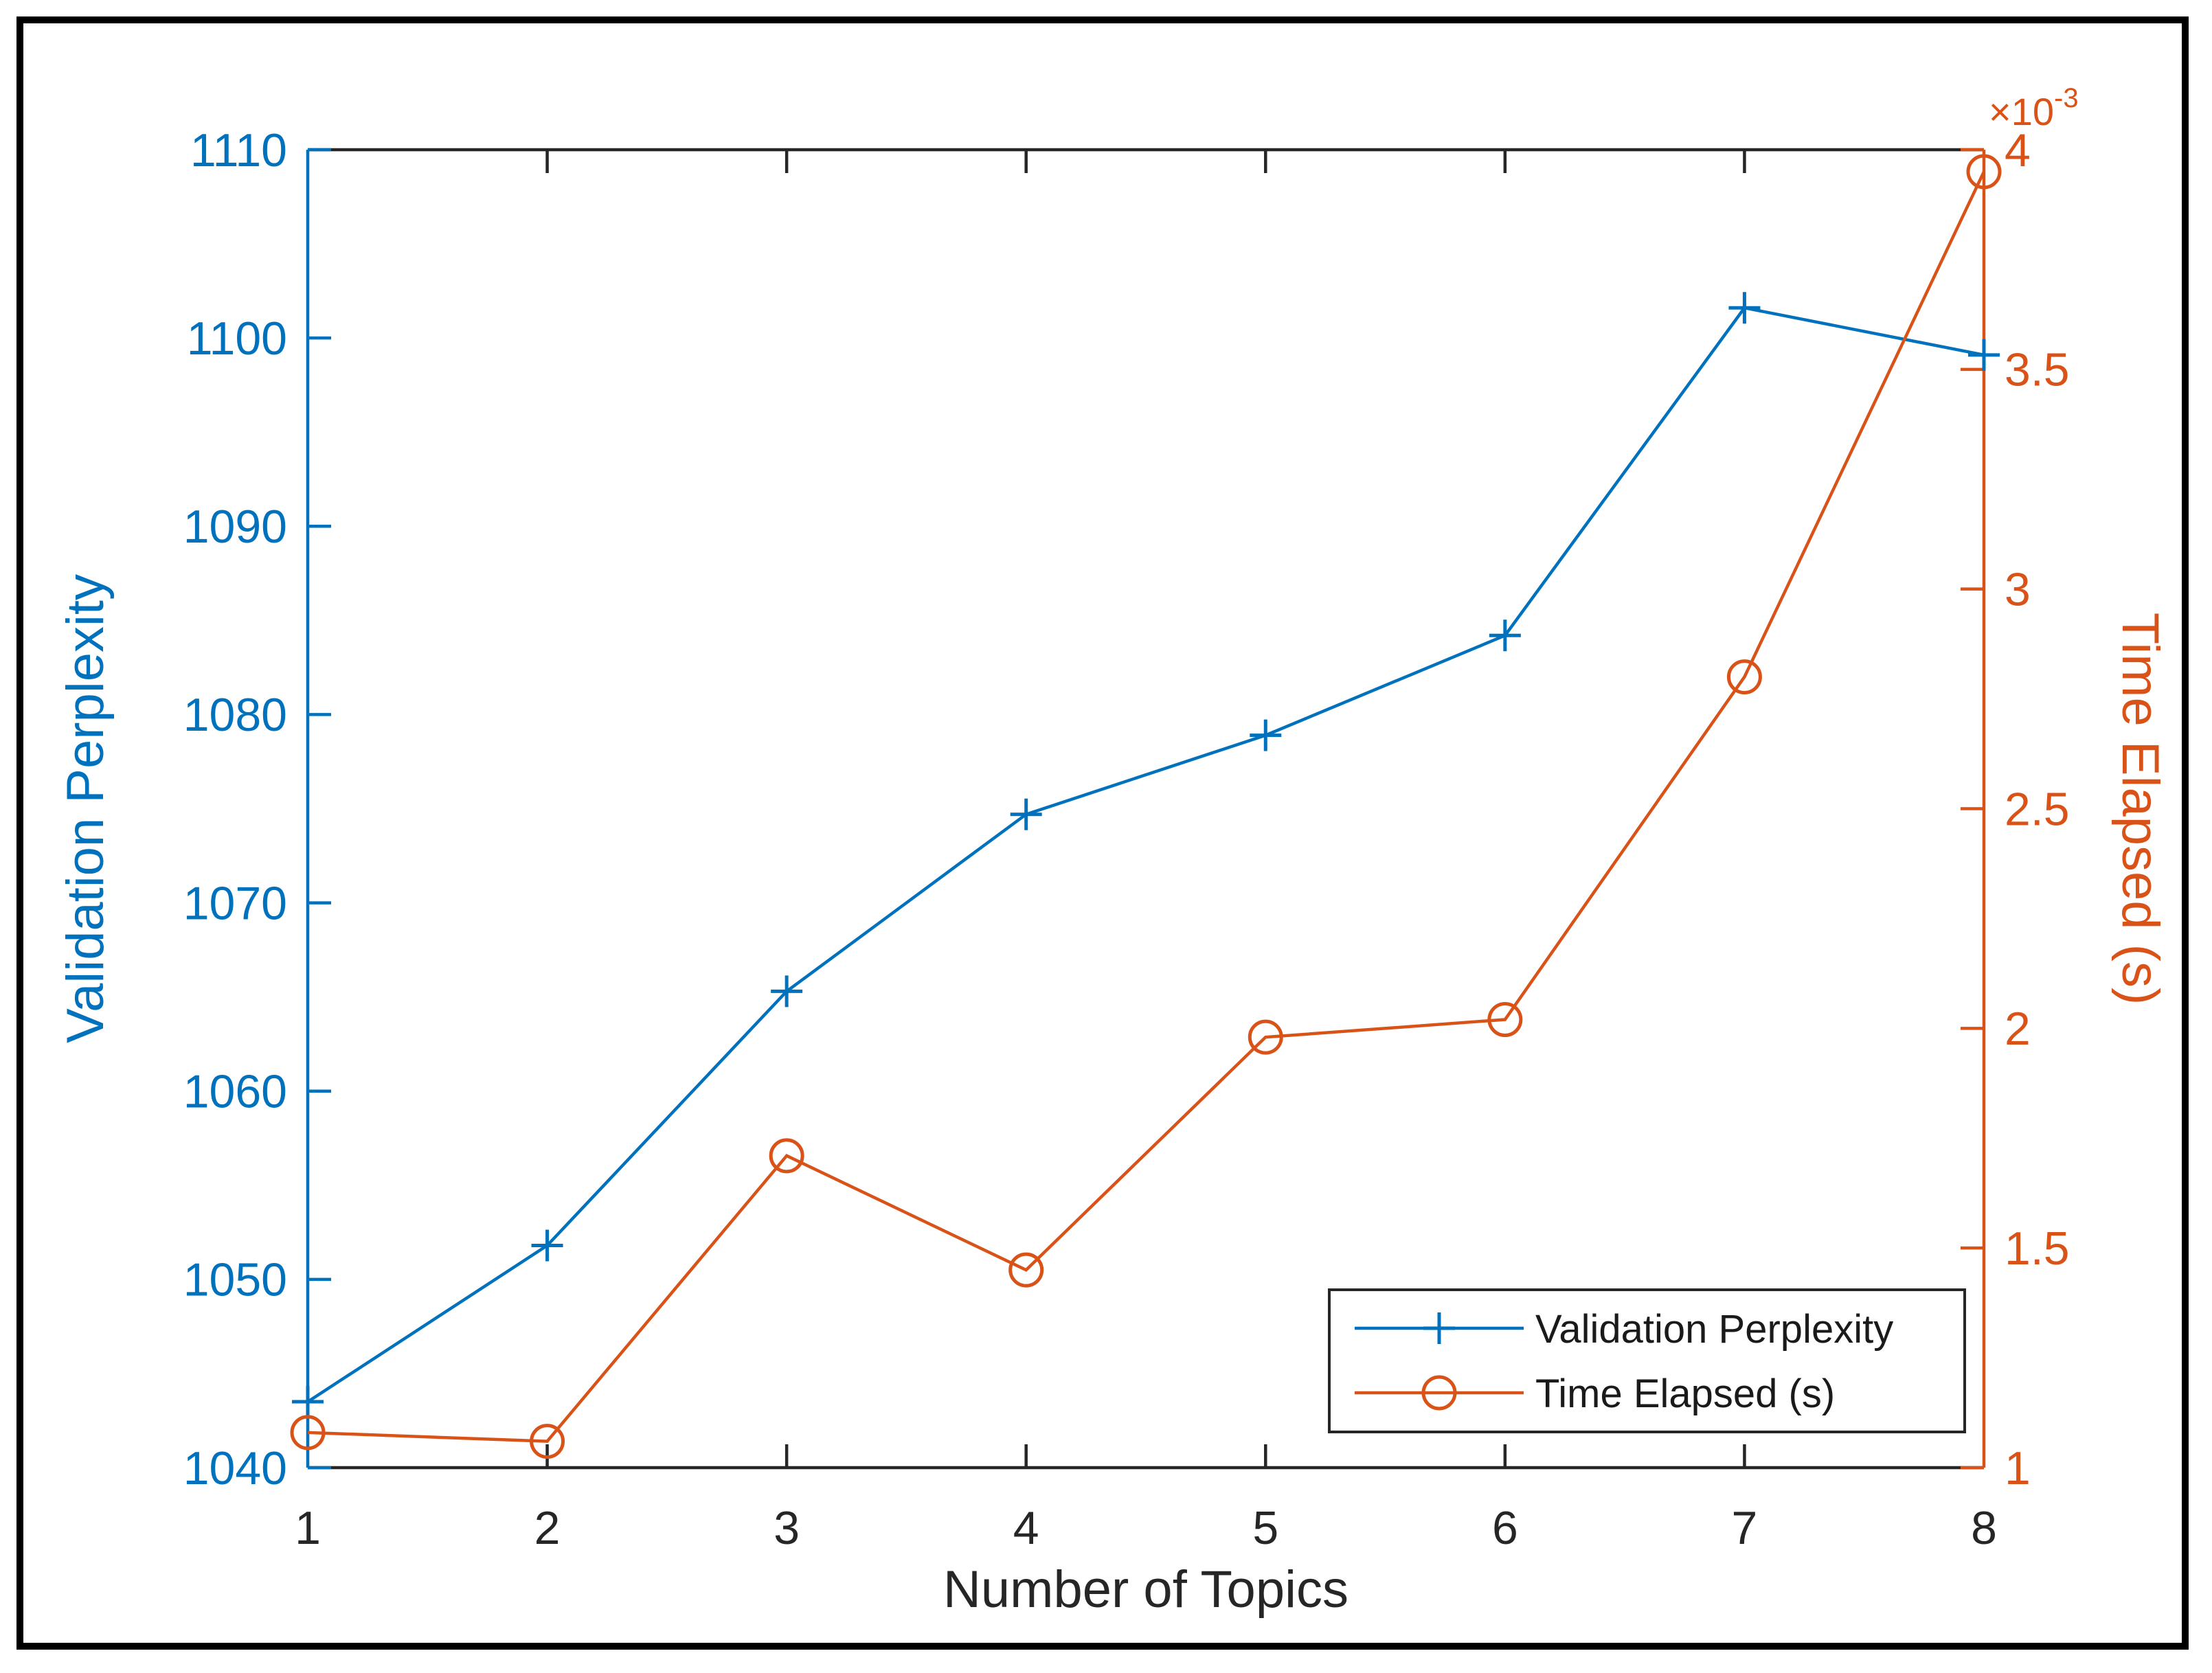 Image resolution: width=2212 pixels, height=1673 pixels. What do you see at coordinates (235, 527) in the screenshot?
I see `left-tick-label: 1090` at bounding box center [235, 527].